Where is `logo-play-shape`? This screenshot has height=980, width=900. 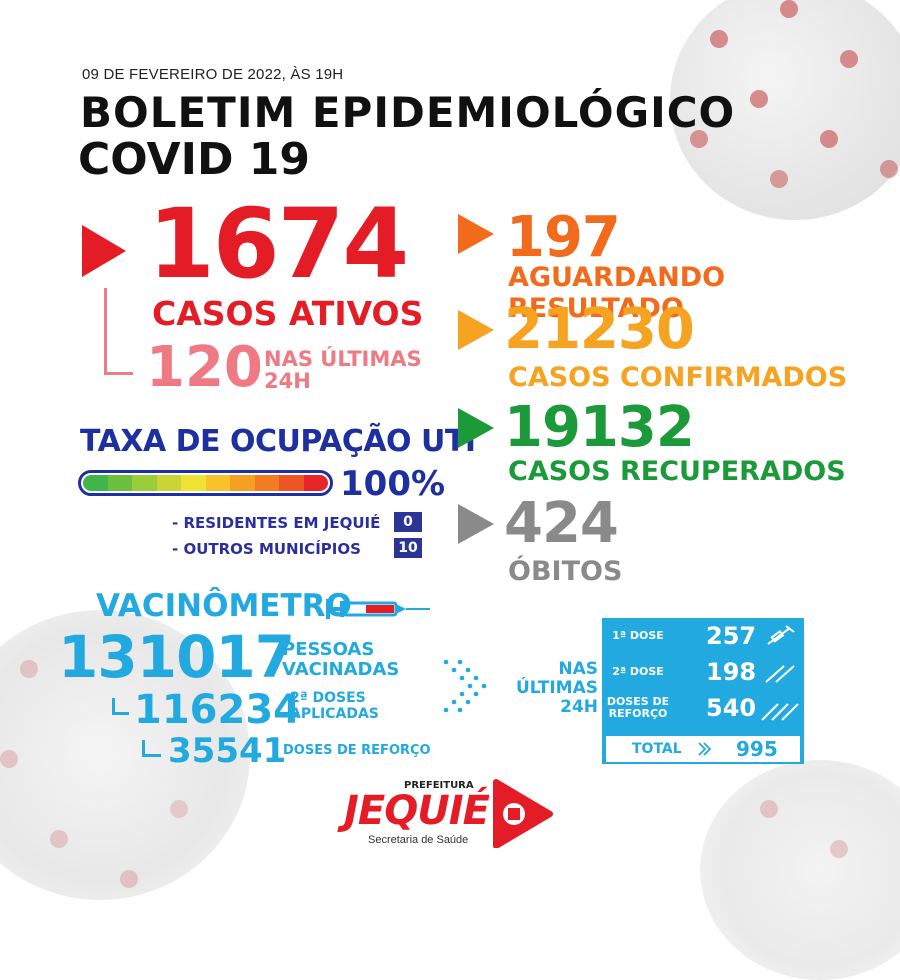
logo-play-shape is located at coordinates (523, 813).